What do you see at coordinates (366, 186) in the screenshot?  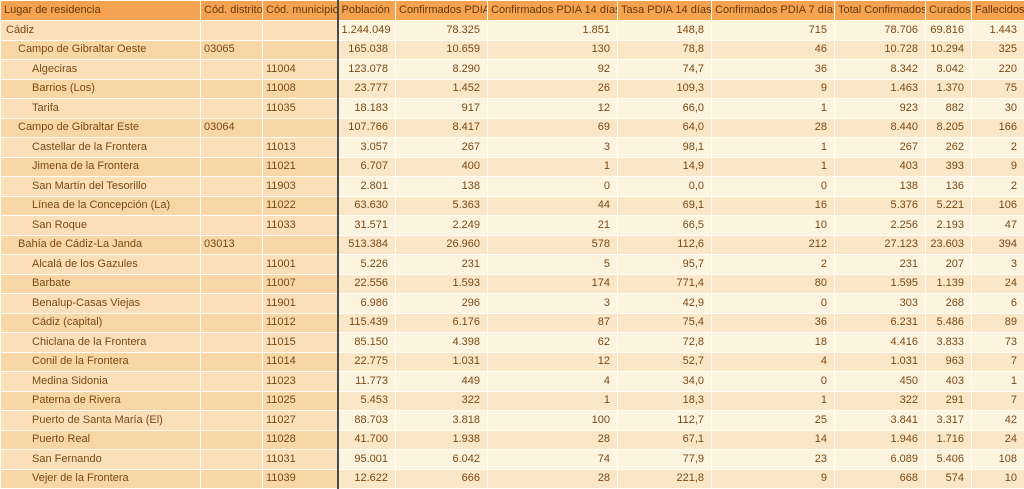 I see `cell-poblacion: 2.801` at bounding box center [366, 186].